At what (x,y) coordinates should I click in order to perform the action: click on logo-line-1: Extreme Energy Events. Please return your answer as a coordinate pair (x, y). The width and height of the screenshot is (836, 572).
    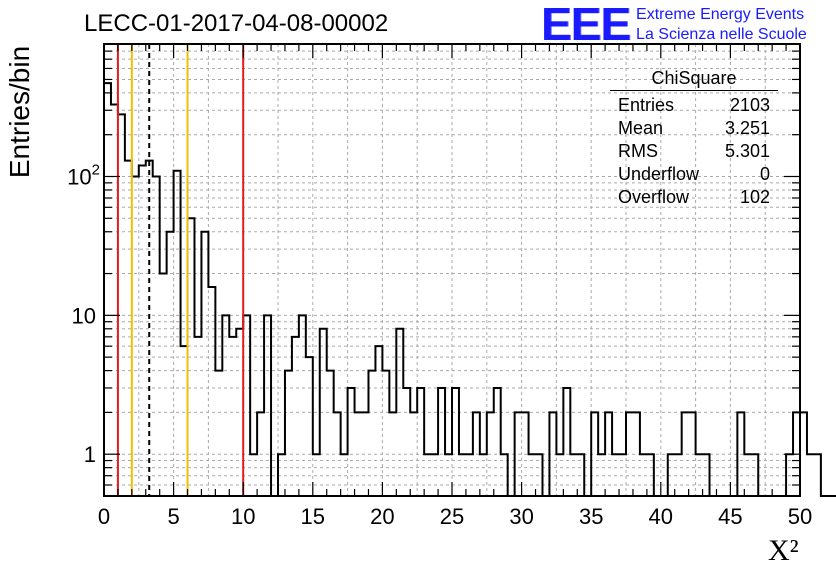
    Looking at the image, I should click on (720, 14).